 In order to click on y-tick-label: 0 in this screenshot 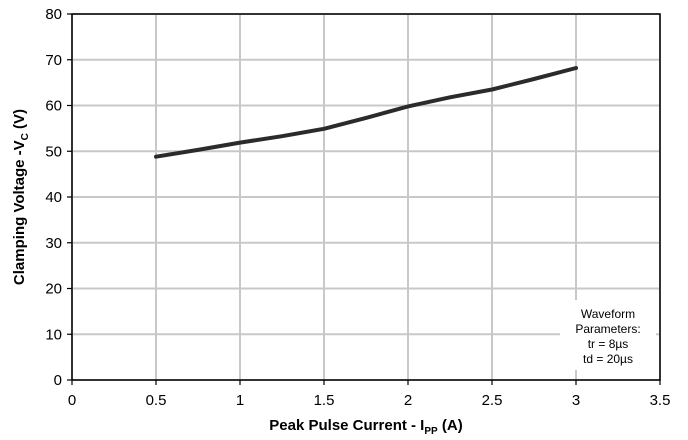, I will do `click(58, 380)`.